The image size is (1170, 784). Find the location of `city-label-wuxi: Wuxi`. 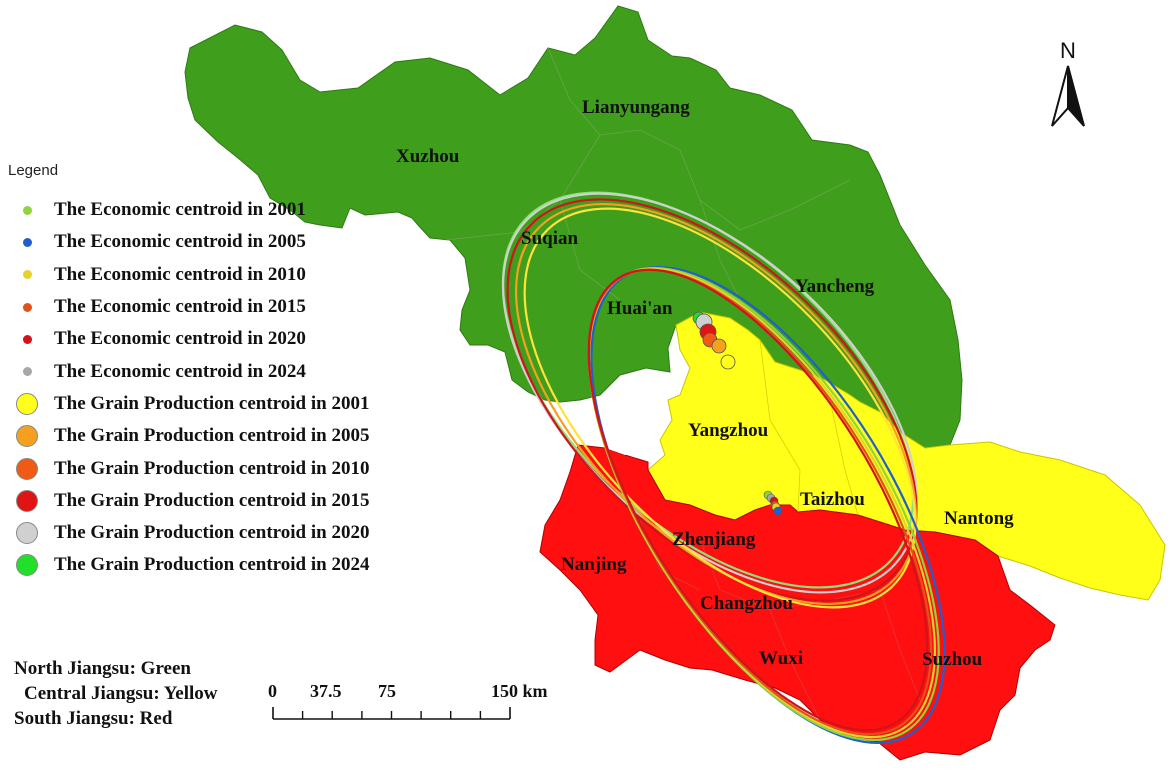

city-label-wuxi: Wuxi is located at coordinates (781, 658).